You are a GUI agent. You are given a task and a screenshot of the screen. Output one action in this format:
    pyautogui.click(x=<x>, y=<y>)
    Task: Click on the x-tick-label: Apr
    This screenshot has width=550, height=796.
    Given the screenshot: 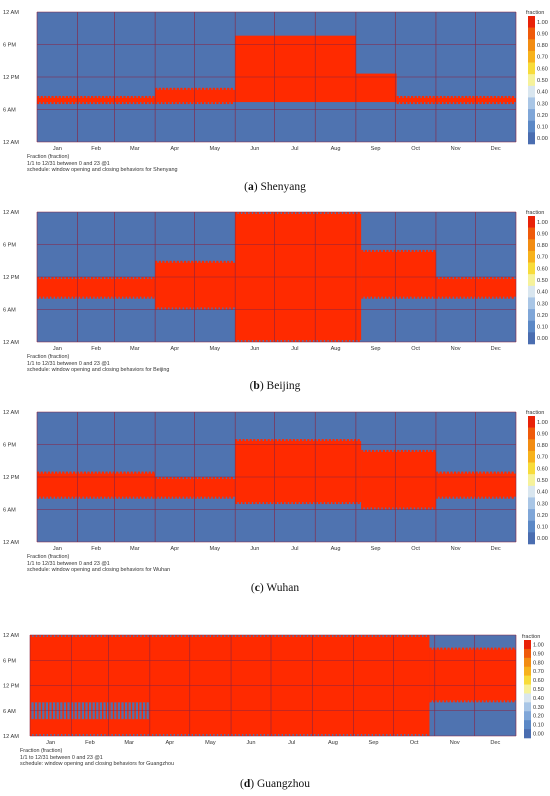 What is the action you would take?
    pyautogui.click(x=174, y=349)
    